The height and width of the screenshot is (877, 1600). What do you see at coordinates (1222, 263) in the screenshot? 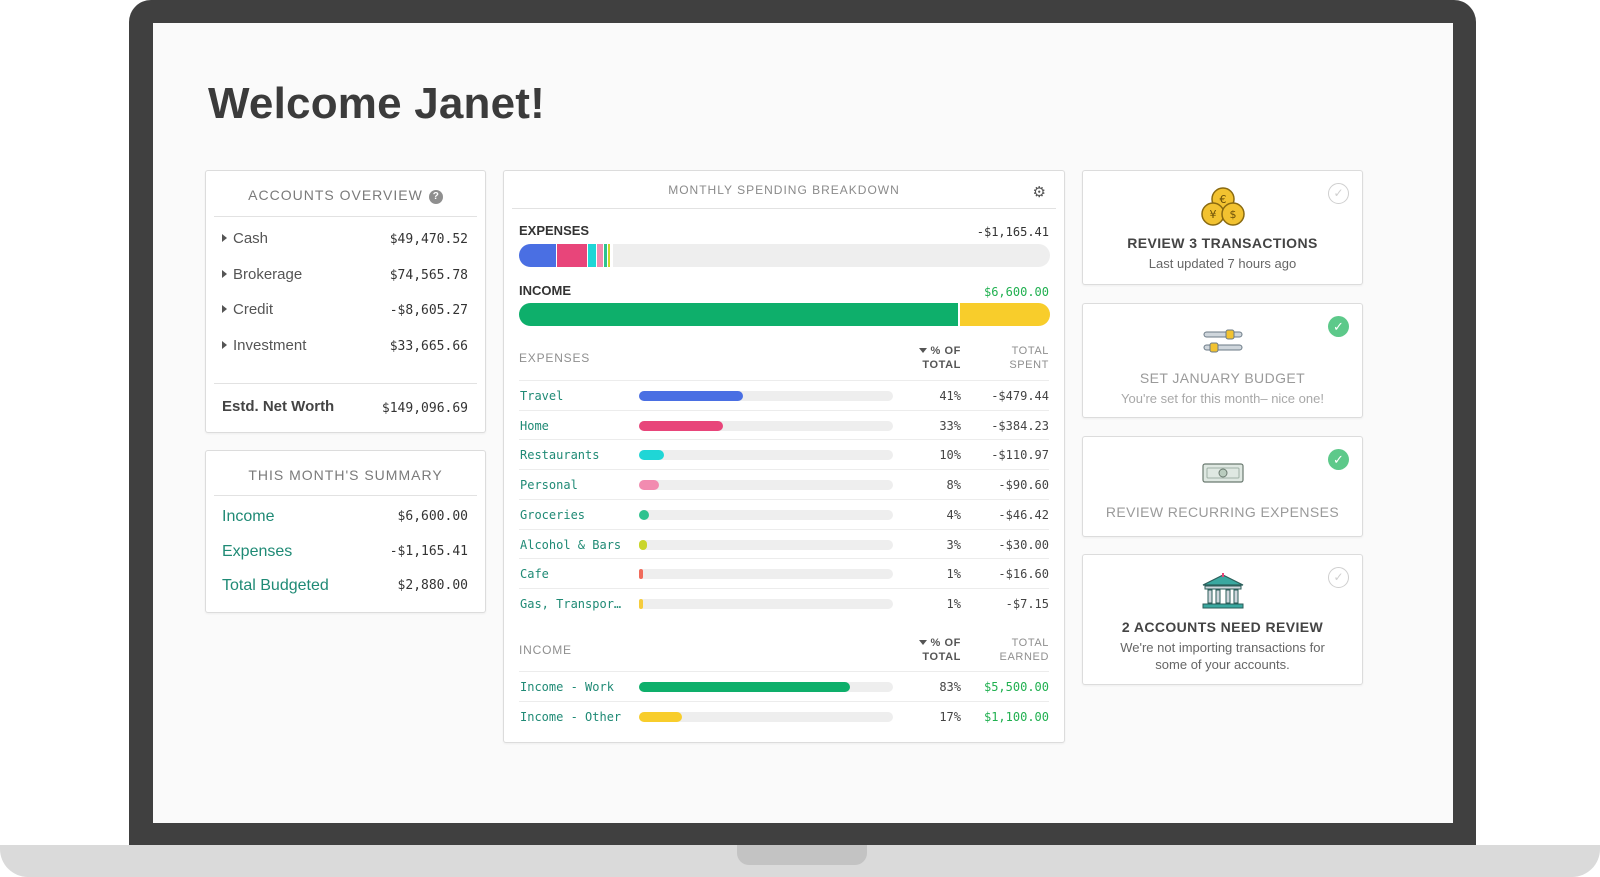
I see `task-subtitle: Last updated 7 hours ago` at bounding box center [1222, 263].